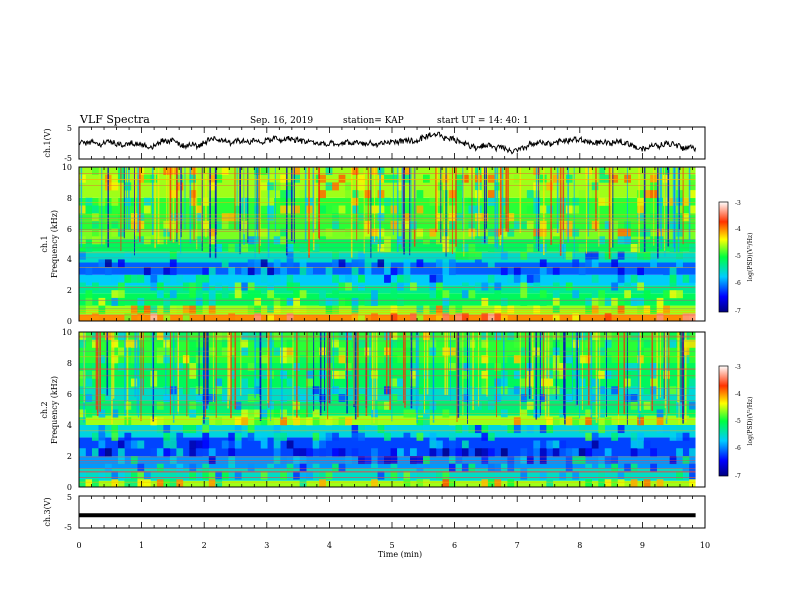 The image size is (792, 612). I want to click on ch1-colorbar-label: log(PSD)(V²/Hz), so click(750, 257).